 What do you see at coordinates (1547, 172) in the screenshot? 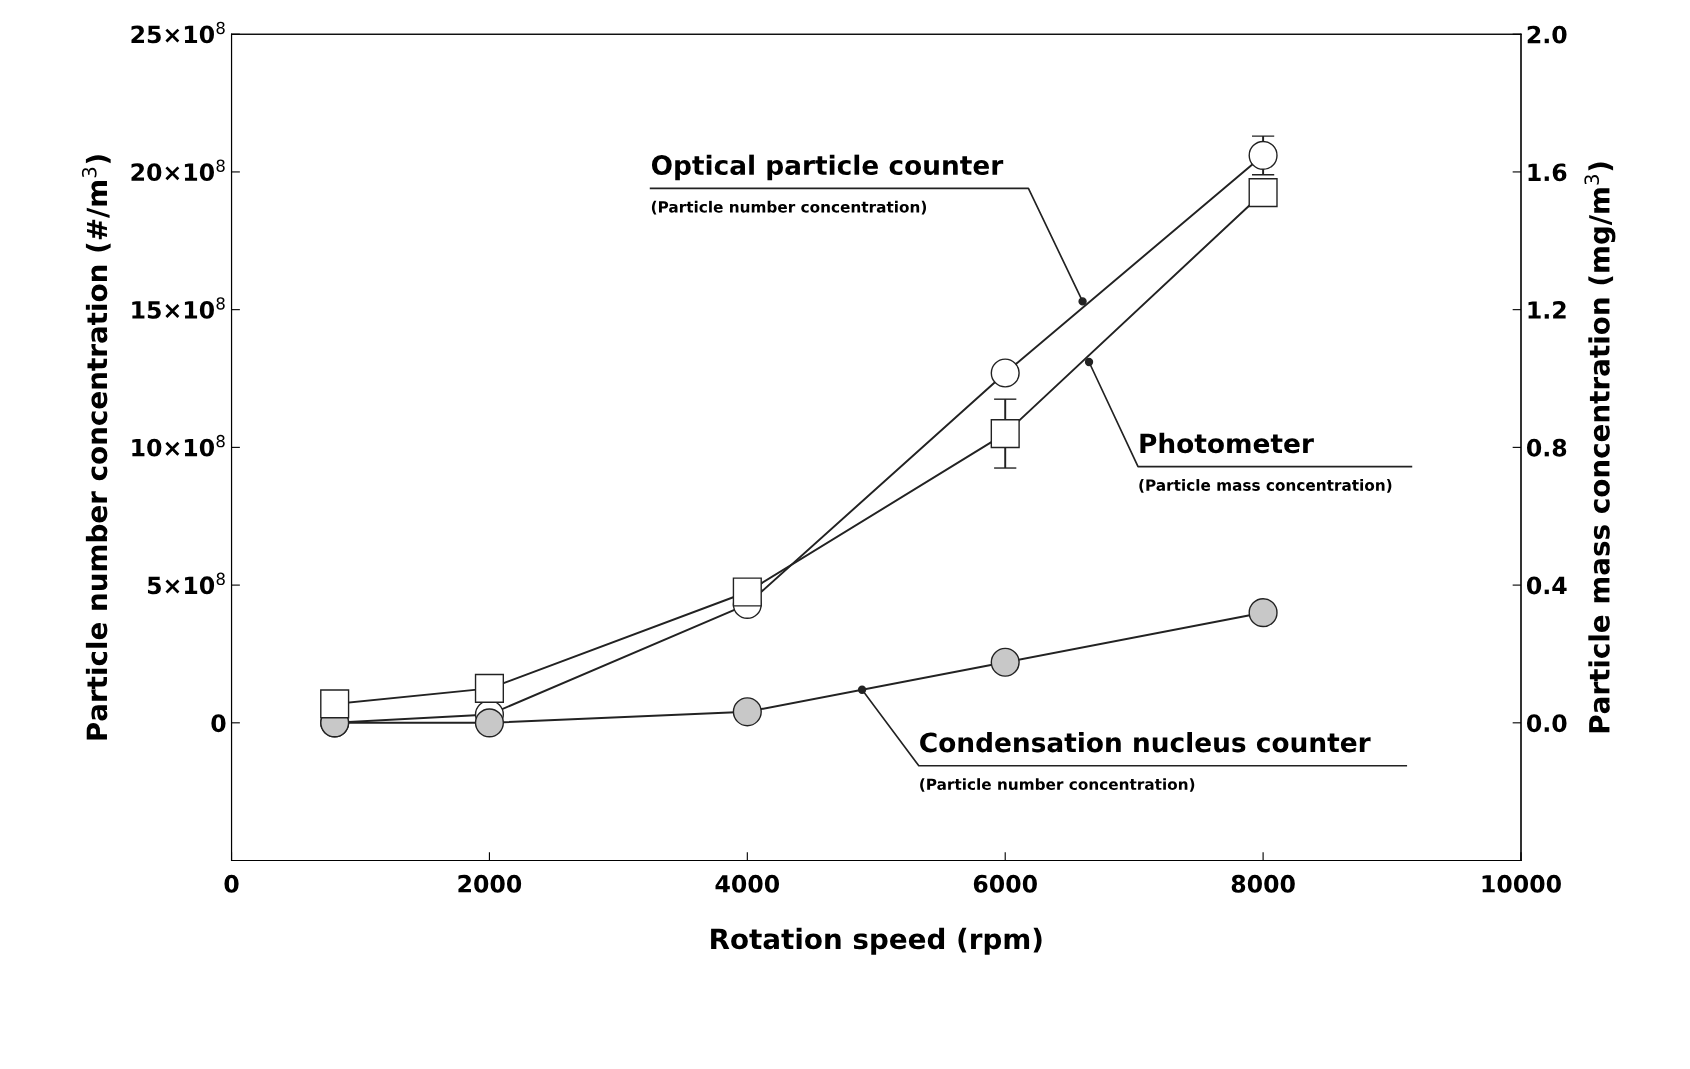
I see `y2-tick-label: 1.6` at bounding box center [1547, 172].